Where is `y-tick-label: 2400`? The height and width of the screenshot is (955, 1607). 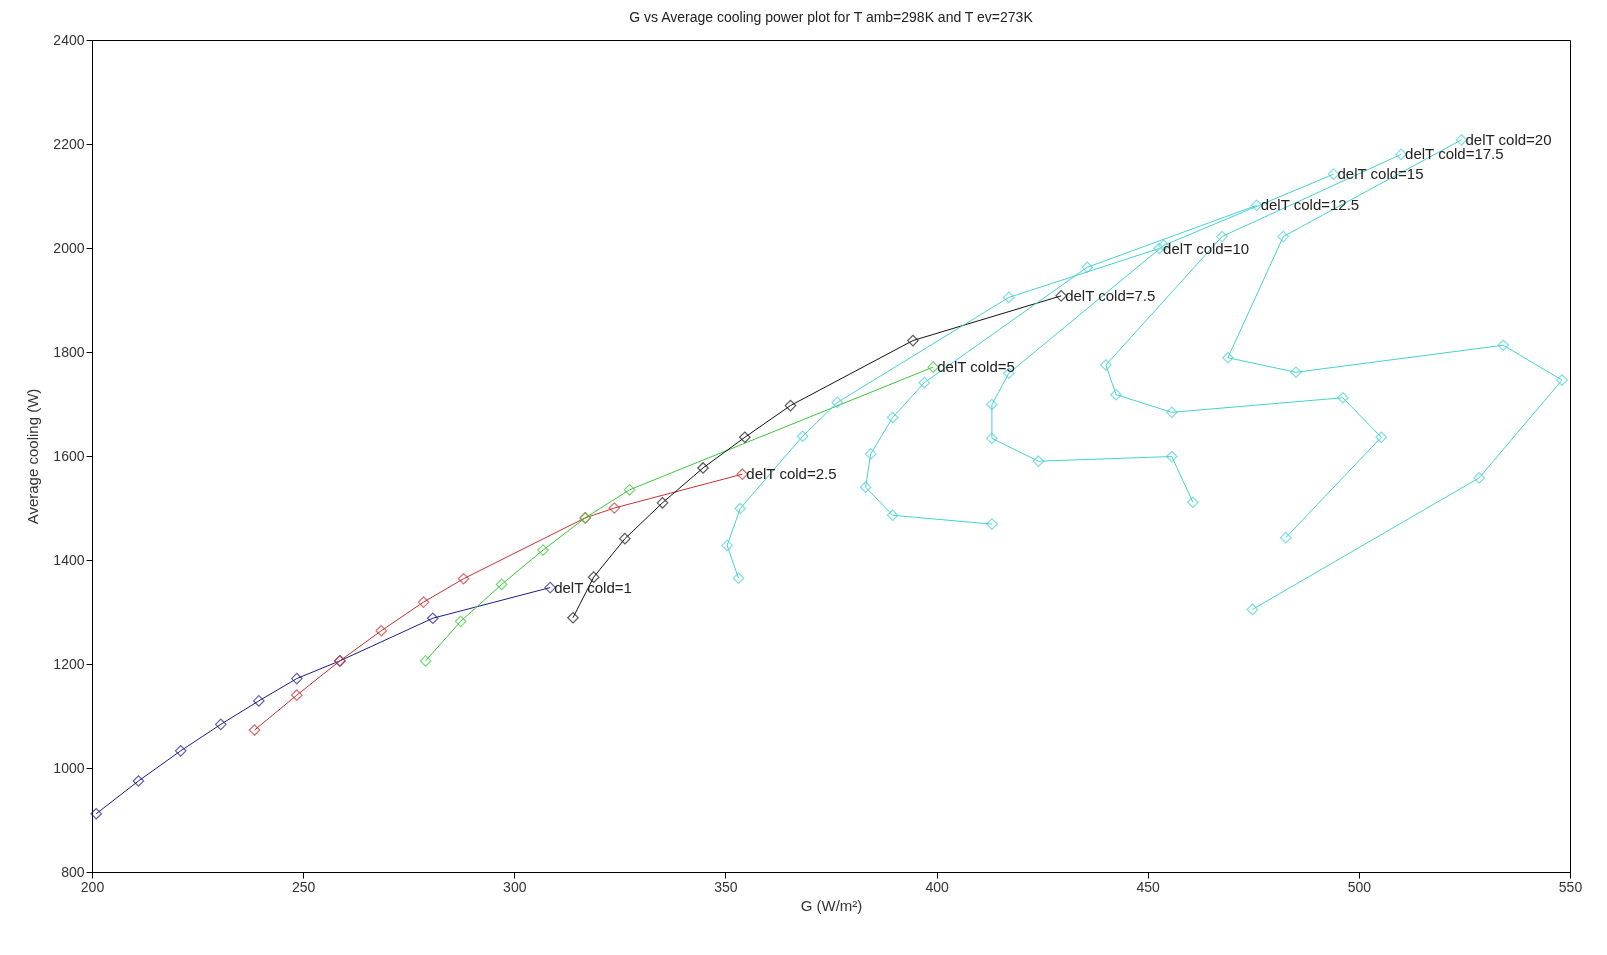
y-tick-label: 2400 is located at coordinates (69, 39).